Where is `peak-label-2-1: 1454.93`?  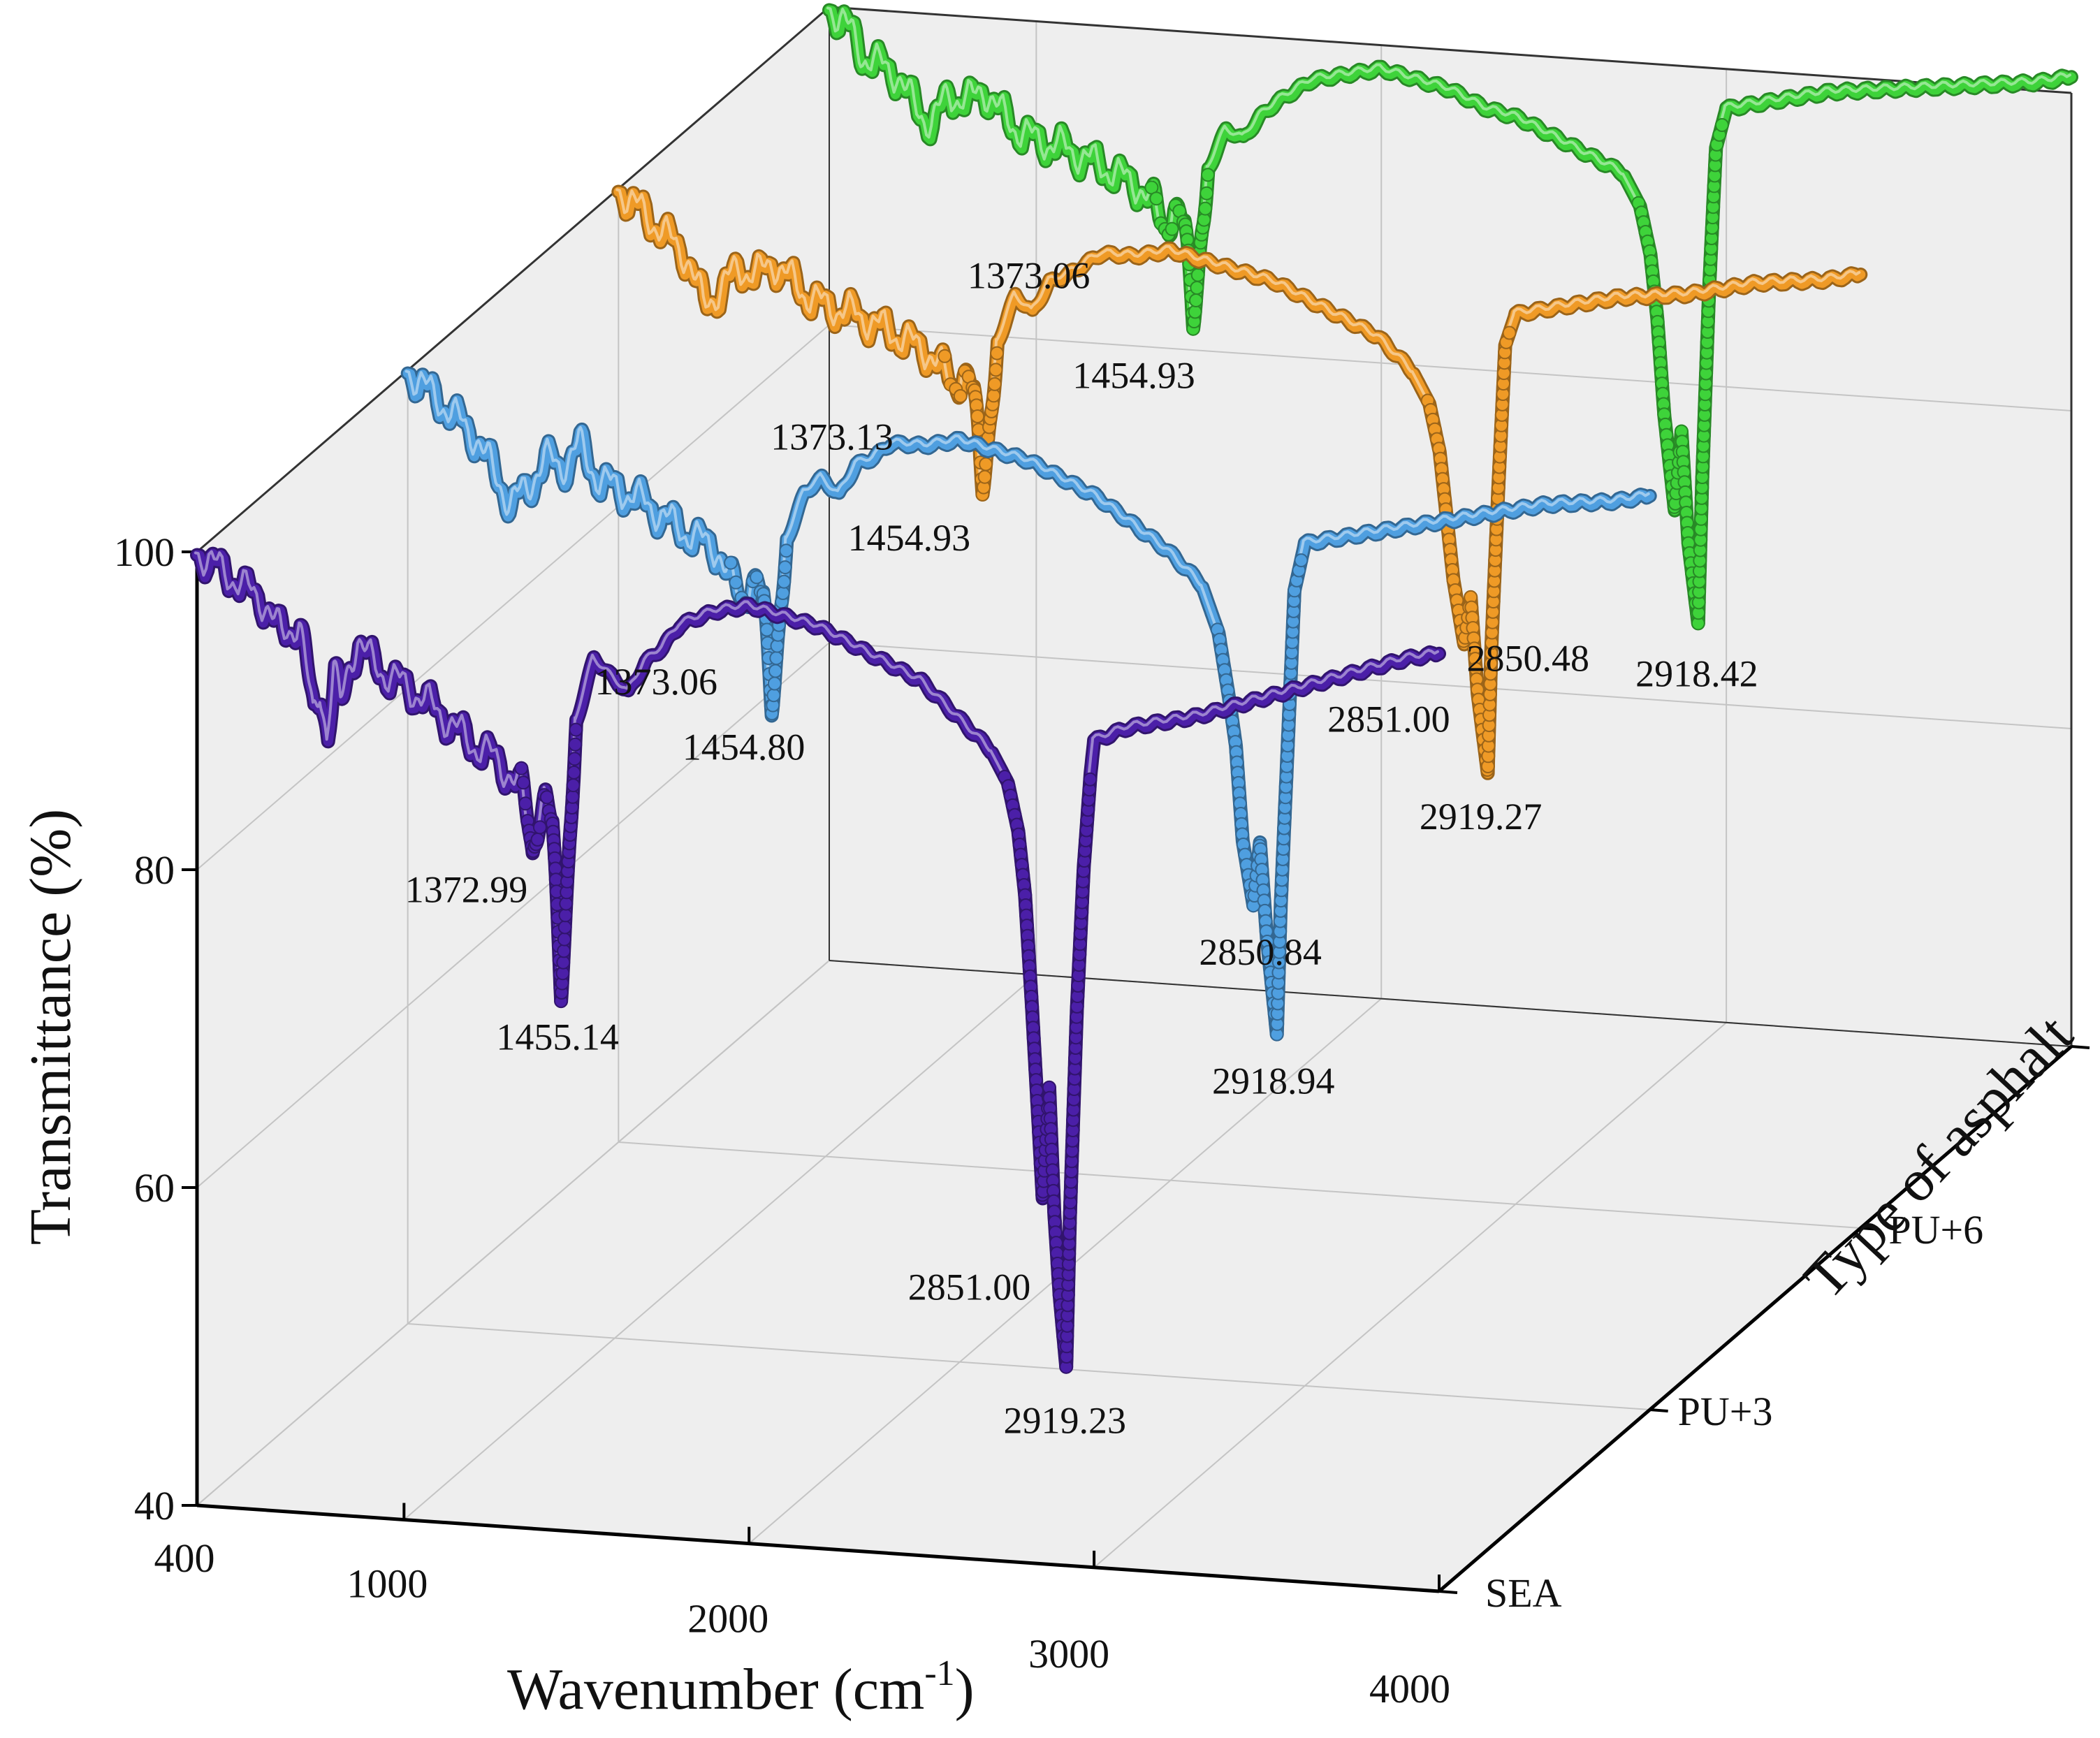 peak-label-2-1: 1454.93 is located at coordinates (910, 538).